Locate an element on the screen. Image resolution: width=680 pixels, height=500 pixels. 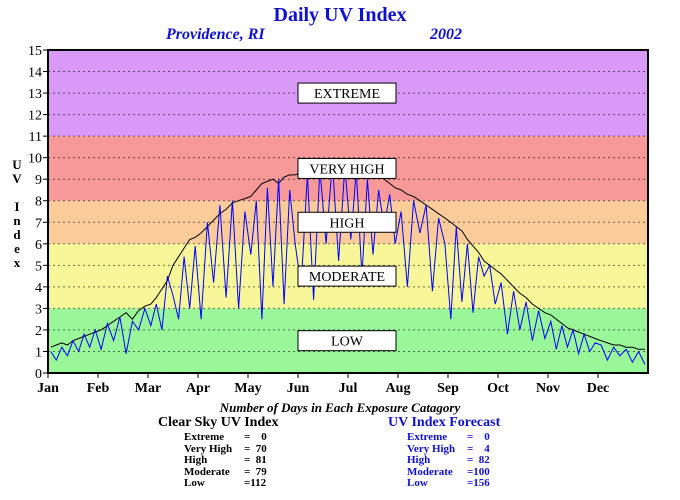
y-axis-label-char: V is located at coordinates (17, 178).